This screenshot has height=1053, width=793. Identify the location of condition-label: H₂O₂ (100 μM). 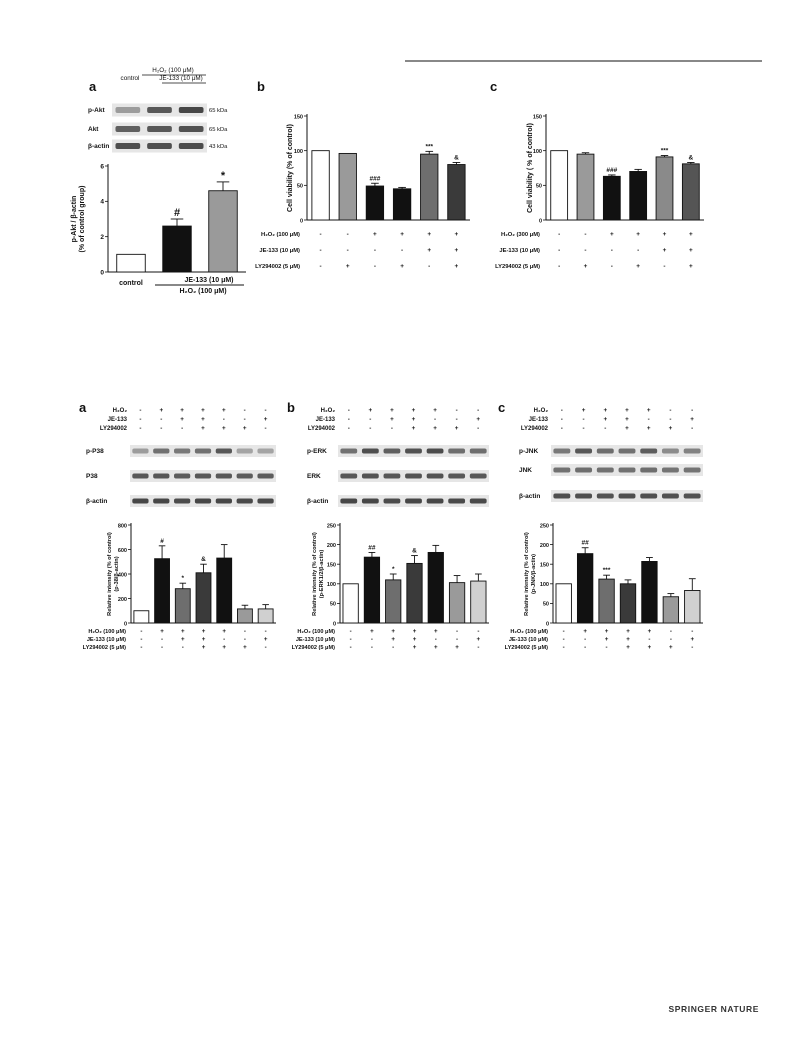
(107, 632).